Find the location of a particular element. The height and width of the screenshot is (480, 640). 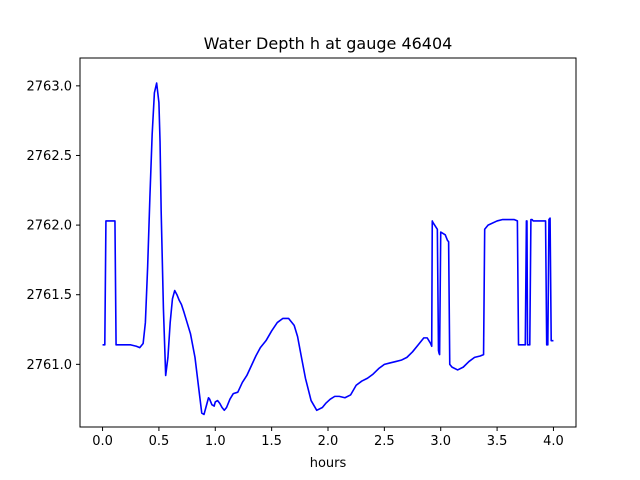

y-tick-label: 2762.0 is located at coordinates (50, 226).